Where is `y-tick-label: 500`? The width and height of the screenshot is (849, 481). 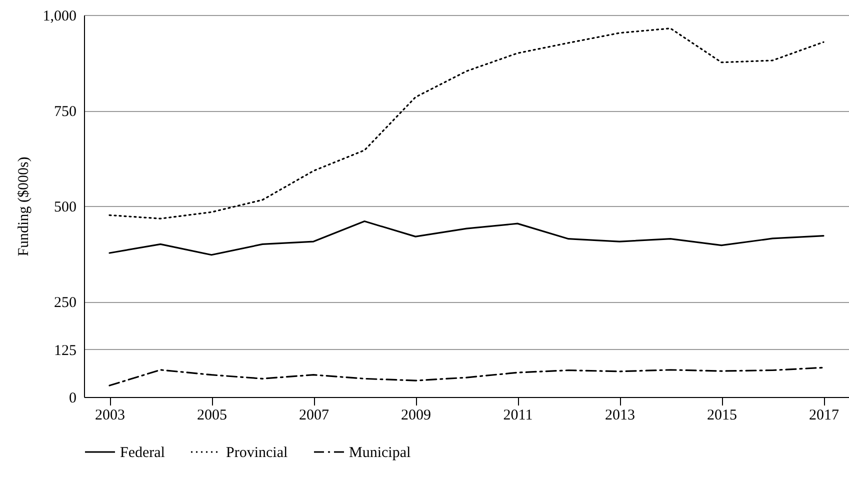
y-tick-label: 500 is located at coordinates (65, 208).